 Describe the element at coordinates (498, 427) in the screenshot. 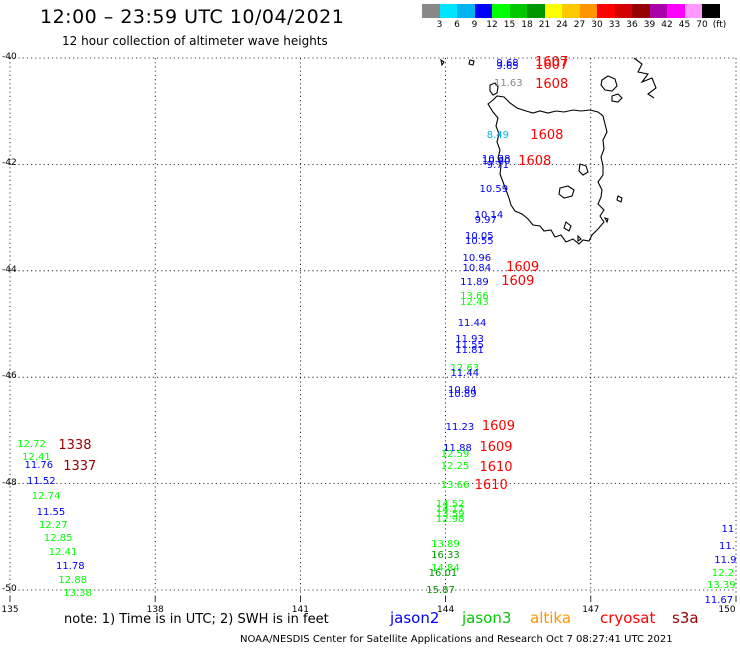

I see `pass-time-label: 1609` at that location.